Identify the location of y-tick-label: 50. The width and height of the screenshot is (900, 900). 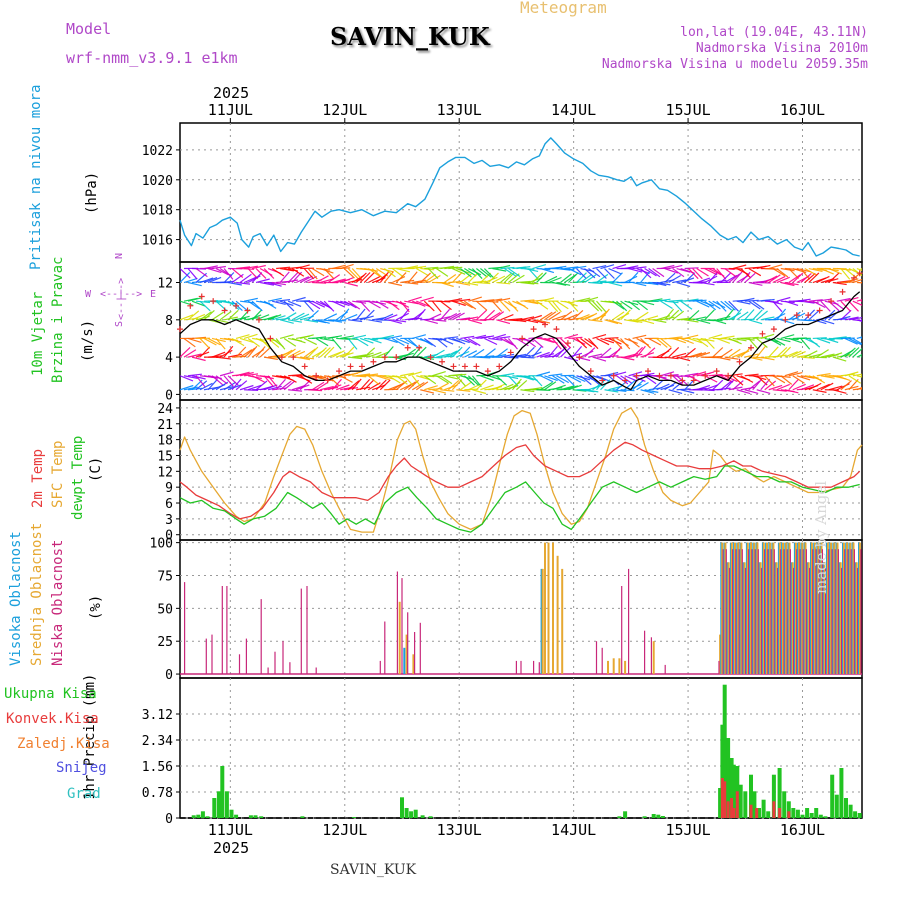
(165, 609).